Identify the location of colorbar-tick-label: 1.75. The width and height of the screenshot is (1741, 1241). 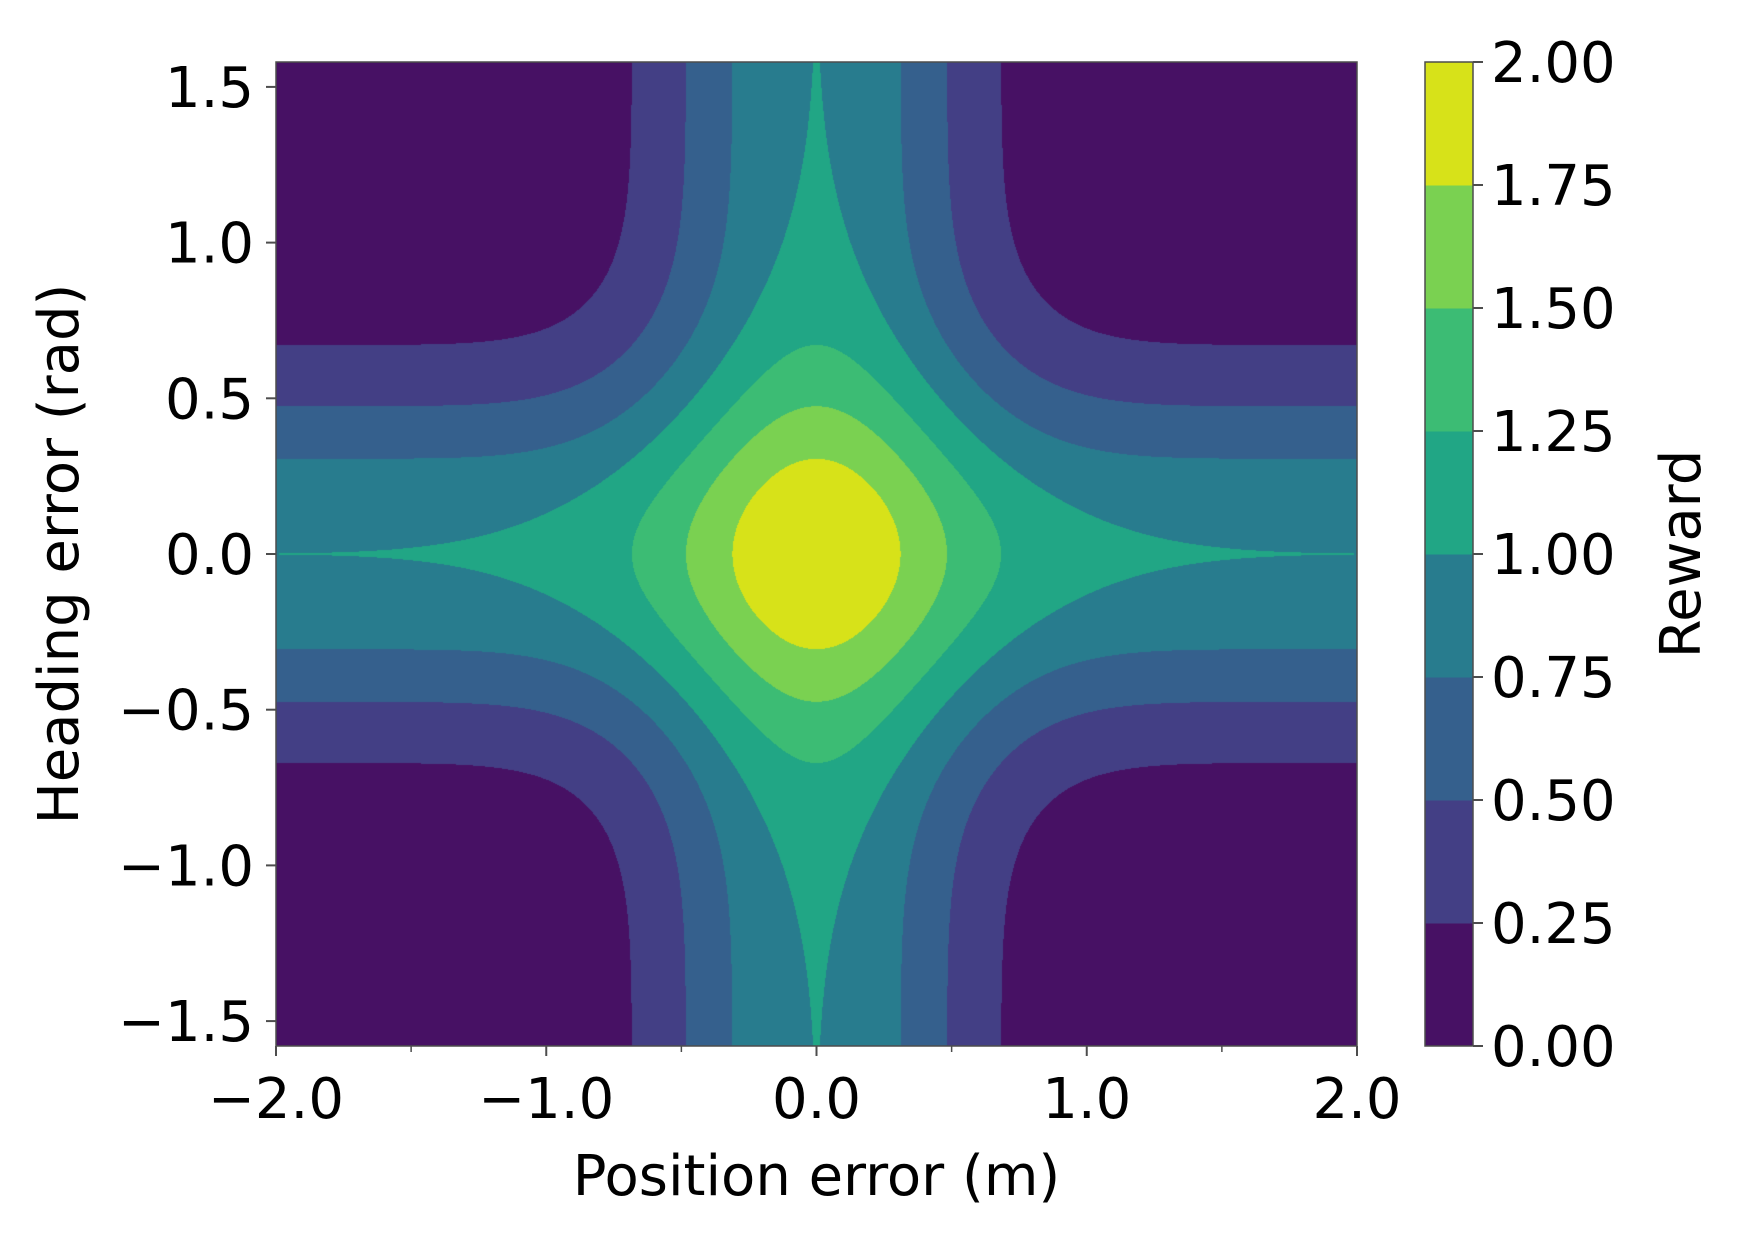
(1553, 186).